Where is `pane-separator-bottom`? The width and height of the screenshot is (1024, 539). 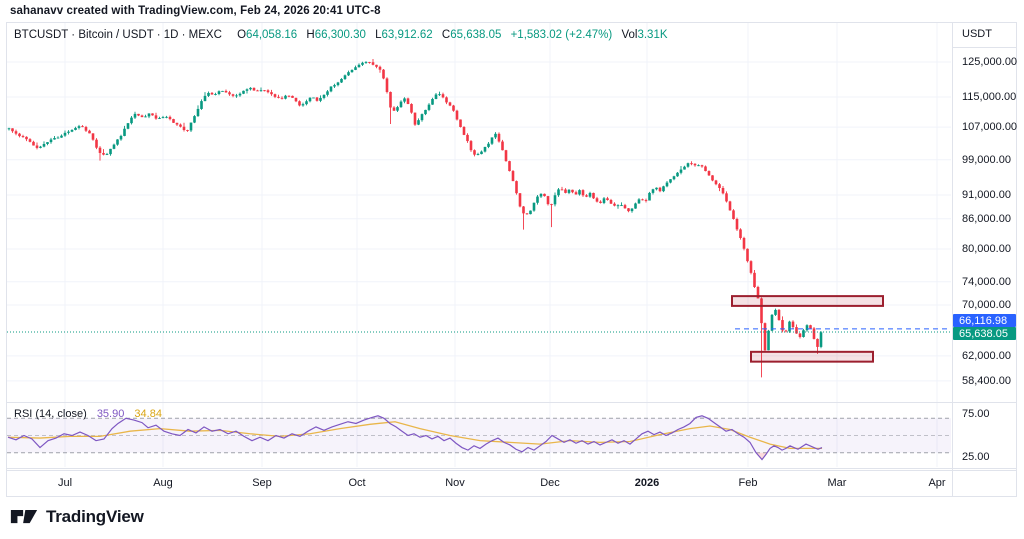
pane-separator-bottom is located at coordinates (511, 468).